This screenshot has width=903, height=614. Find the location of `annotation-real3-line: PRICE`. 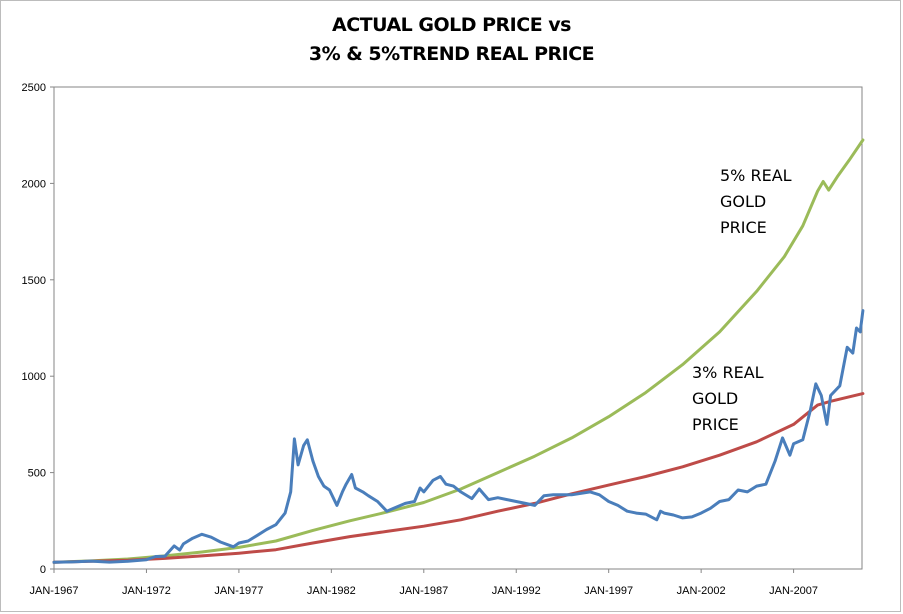

annotation-real3-line: PRICE is located at coordinates (715, 424).